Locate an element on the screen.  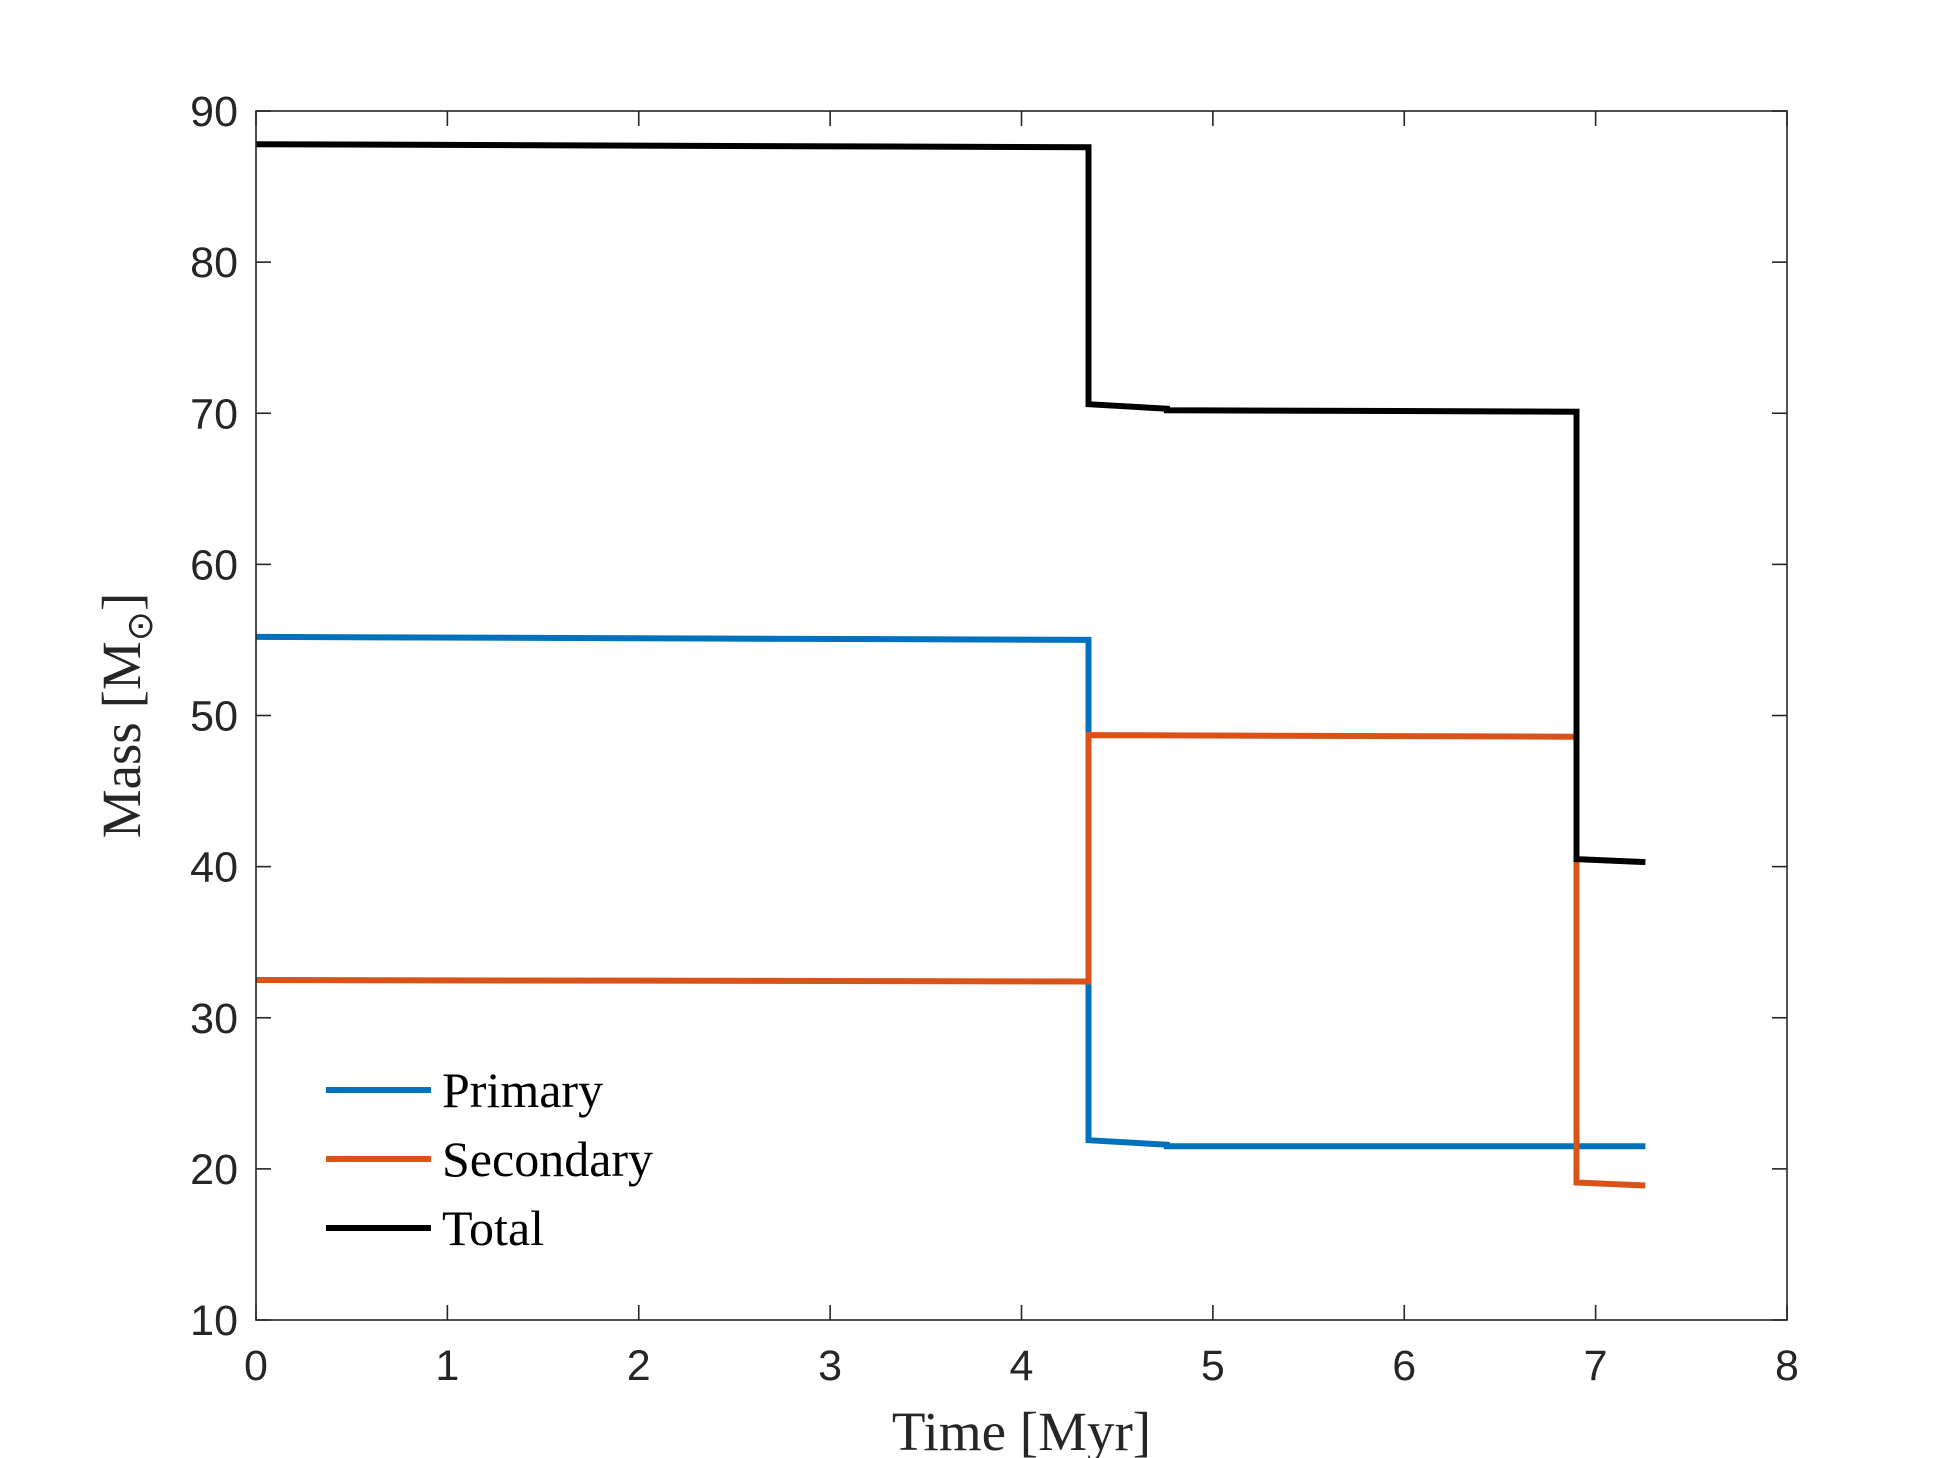
x-tick-label: 6 is located at coordinates (1404, 1366).